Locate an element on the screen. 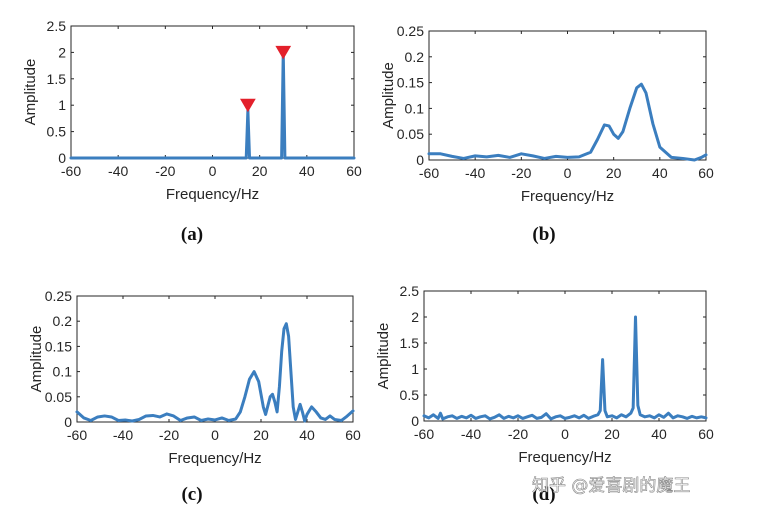 Image resolution: width=759 pixels, height=516 pixels. panel-caption: (b) is located at coordinates (543, 234).